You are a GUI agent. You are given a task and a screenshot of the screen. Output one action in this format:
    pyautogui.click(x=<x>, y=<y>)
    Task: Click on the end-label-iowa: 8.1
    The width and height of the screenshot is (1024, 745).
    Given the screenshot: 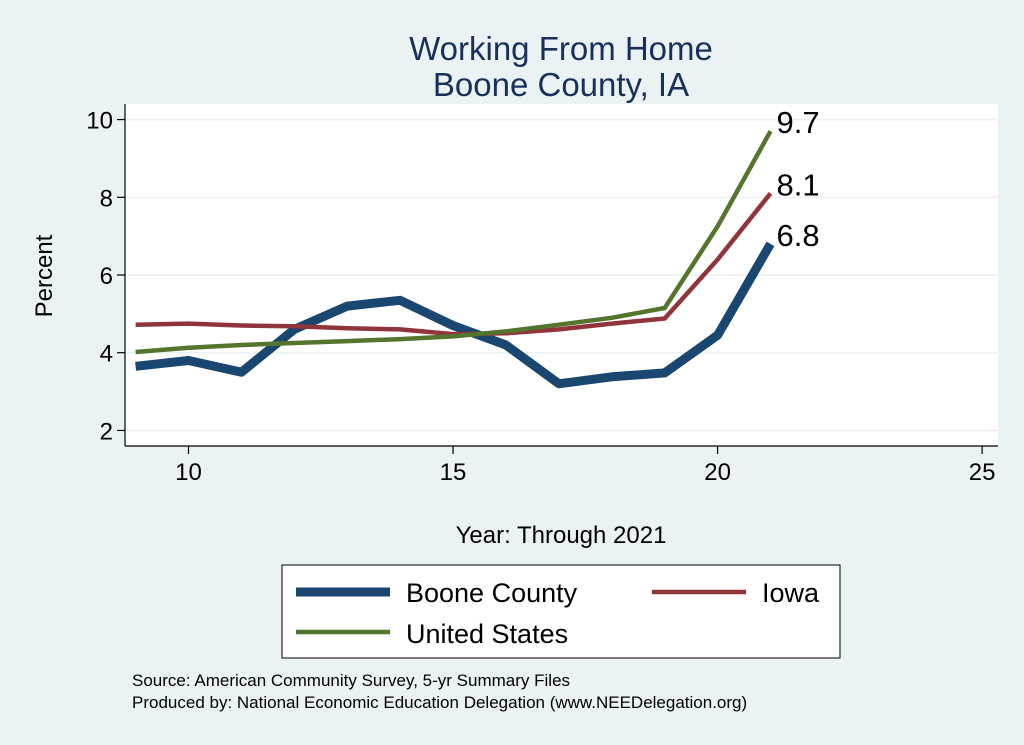 What is the action you would take?
    pyautogui.click(x=797, y=184)
    